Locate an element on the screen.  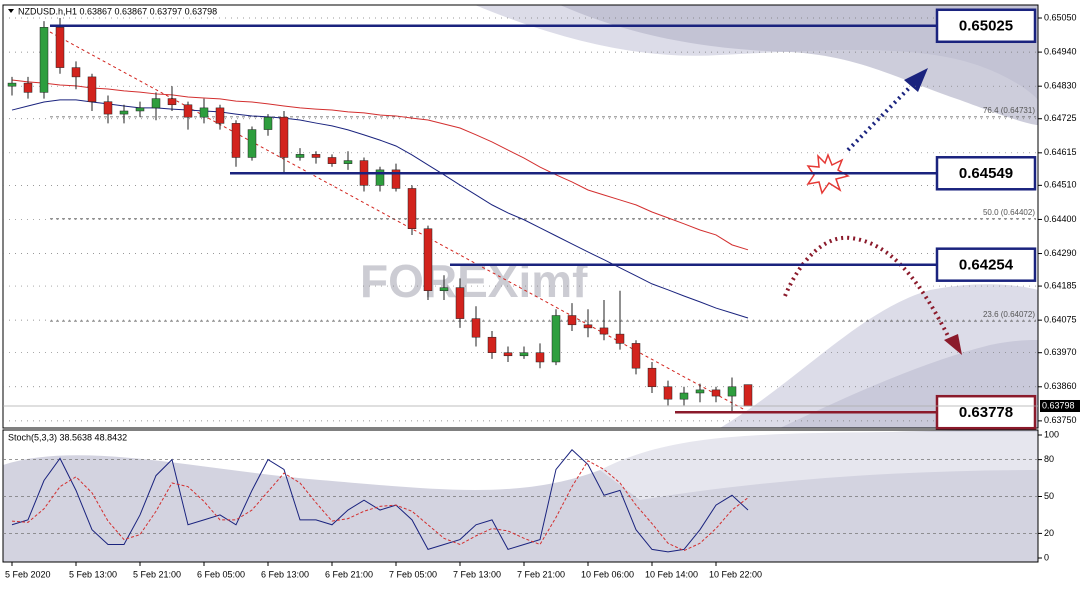
x-tick-label: 7 Feb 21:00 is located at coordinates (541, 574).